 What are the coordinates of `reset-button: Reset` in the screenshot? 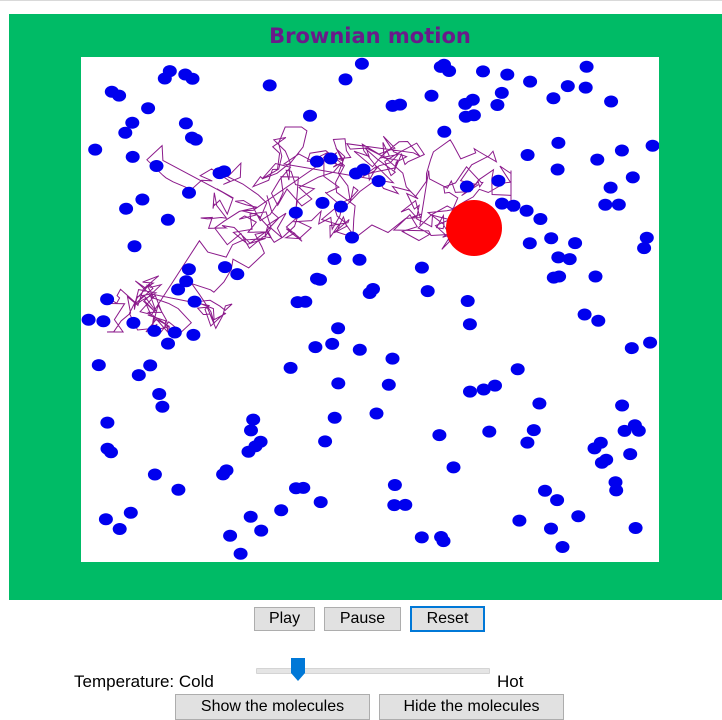 It's located at (447, 619).